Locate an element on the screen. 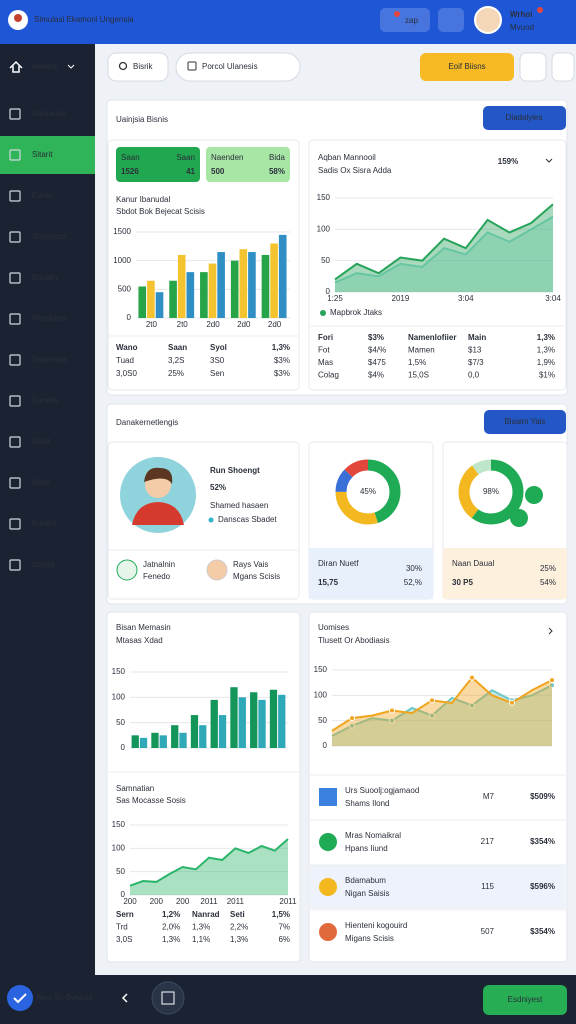  nav-item: Baoldry is located at coordinates (45, 277).